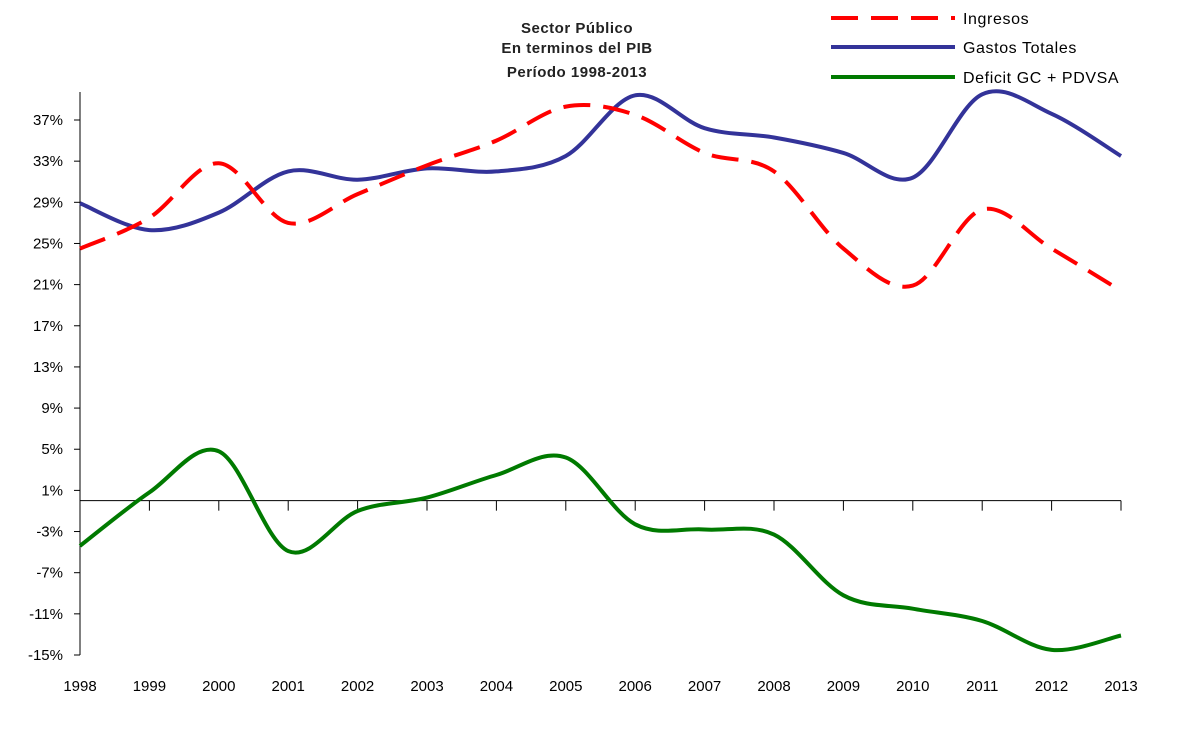 The image size is (1184, 746). What do you see at coordinates (1051, 686) in the screenshot?
I see `x-tick-label: 2012` at bounding box center [1051, 686].